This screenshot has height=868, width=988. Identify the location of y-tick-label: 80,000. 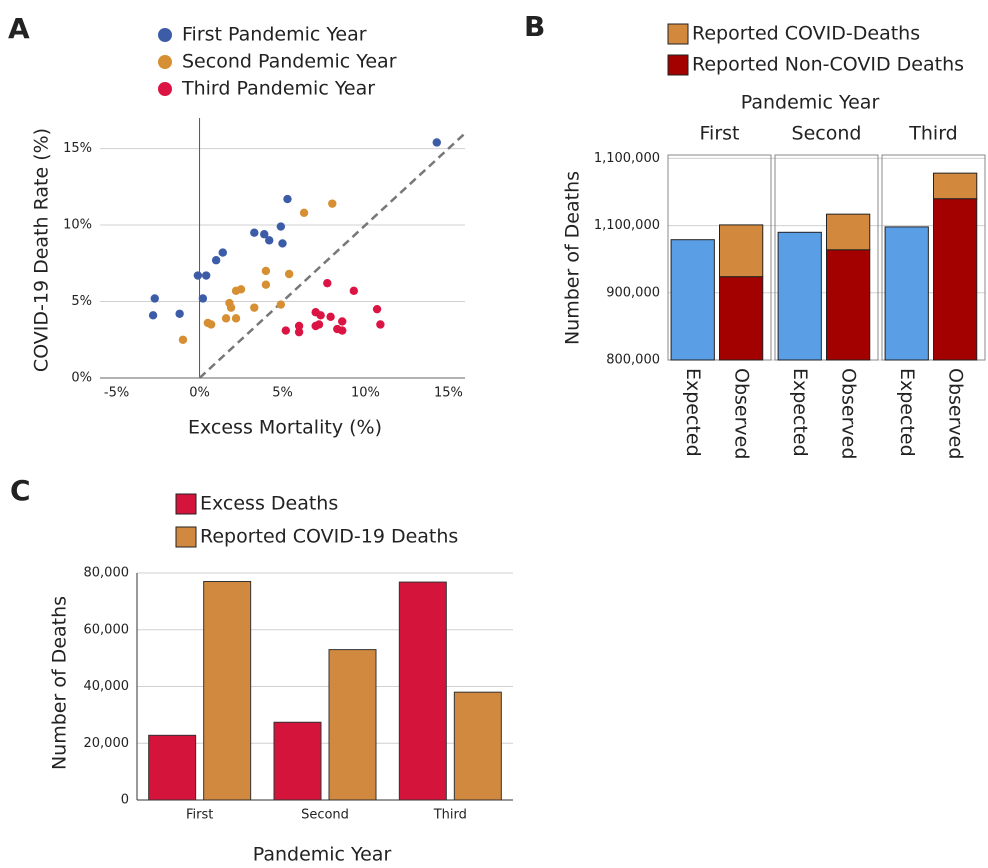
(107, 573).